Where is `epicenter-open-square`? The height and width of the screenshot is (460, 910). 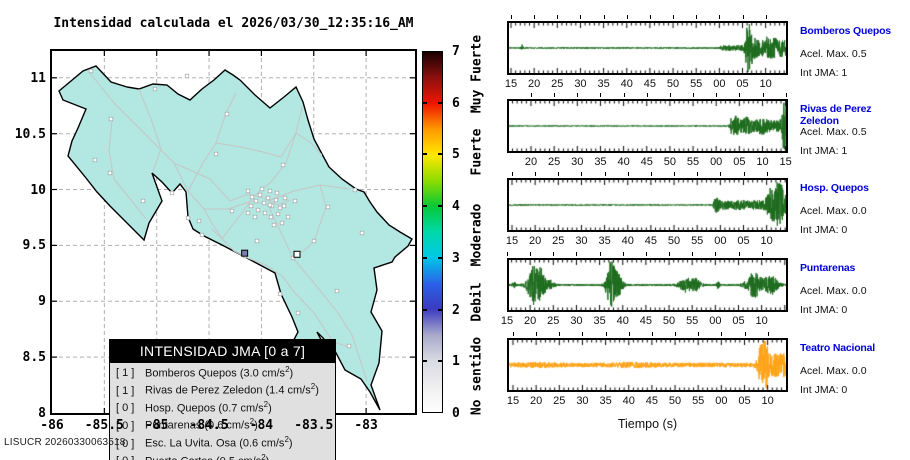
epicenter-open-square is located at coordinates (297, 254).